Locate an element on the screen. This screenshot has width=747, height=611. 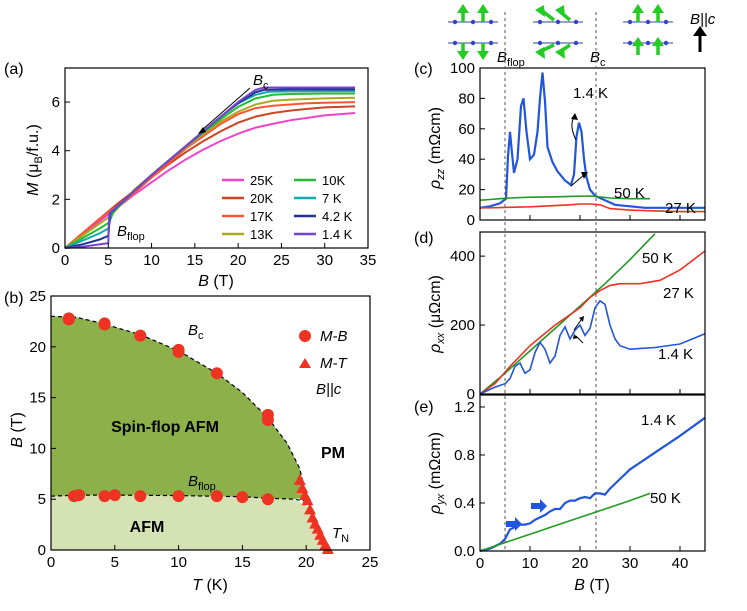
panel-c-yticks: 0 20 40 60 80 100 is located at coordinates (467, 144).